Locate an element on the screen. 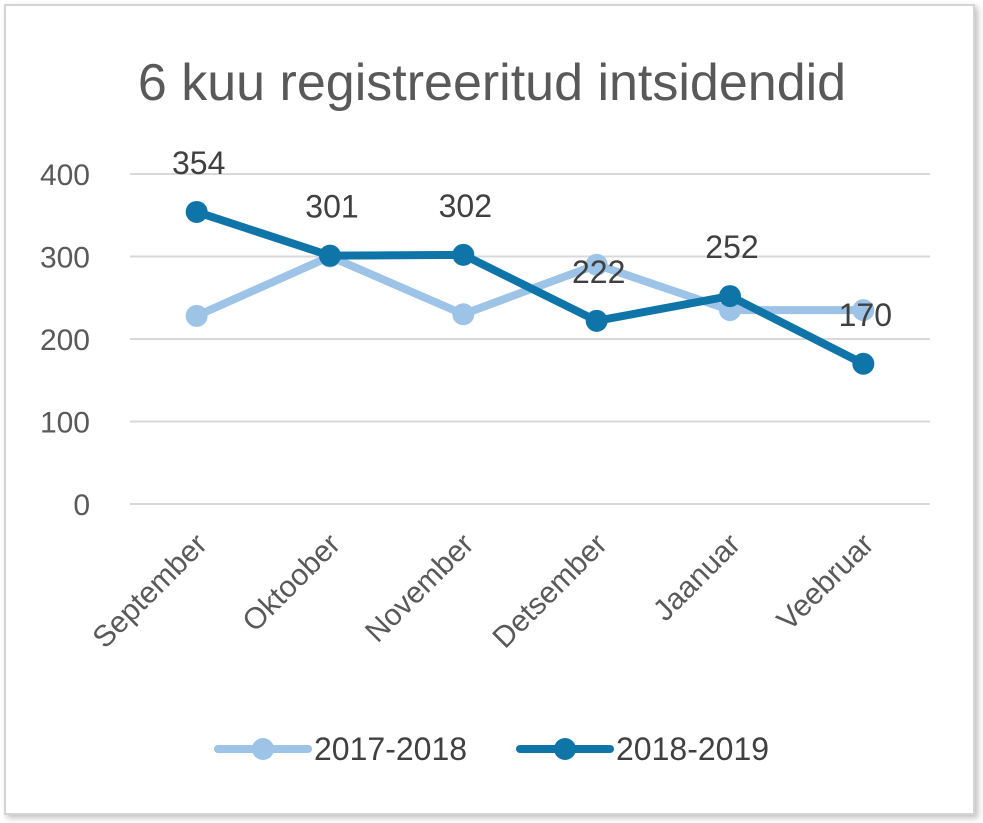  data-label: 170 is located at coordinates (865, 315).